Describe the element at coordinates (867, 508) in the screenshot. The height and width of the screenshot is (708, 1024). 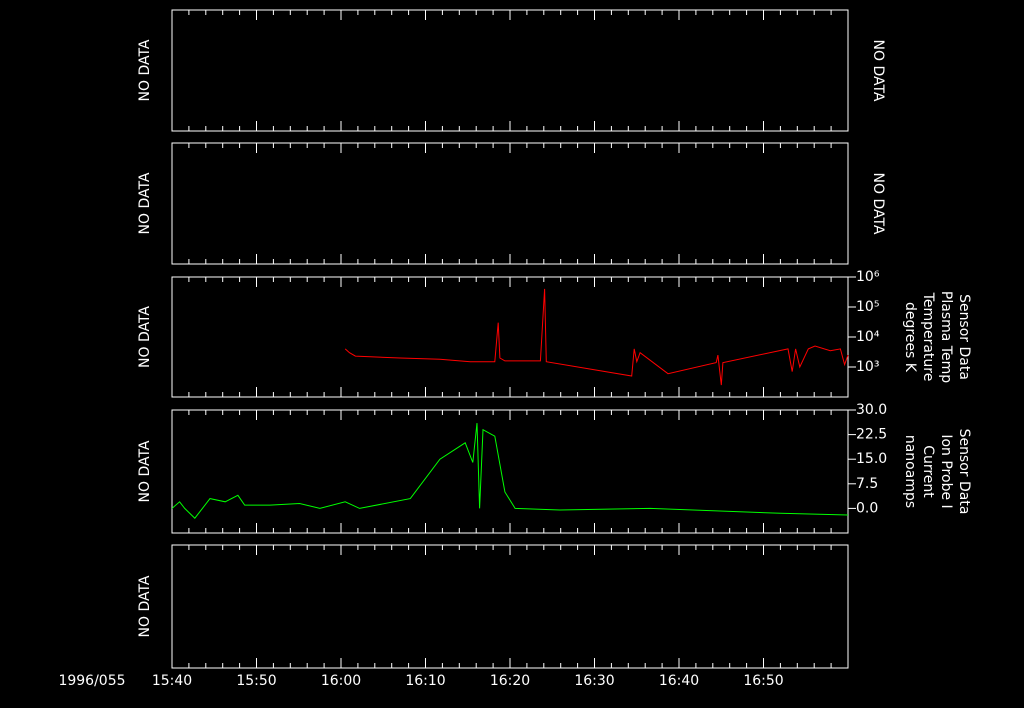
I see `y-tick-label: 0.0` at that location.